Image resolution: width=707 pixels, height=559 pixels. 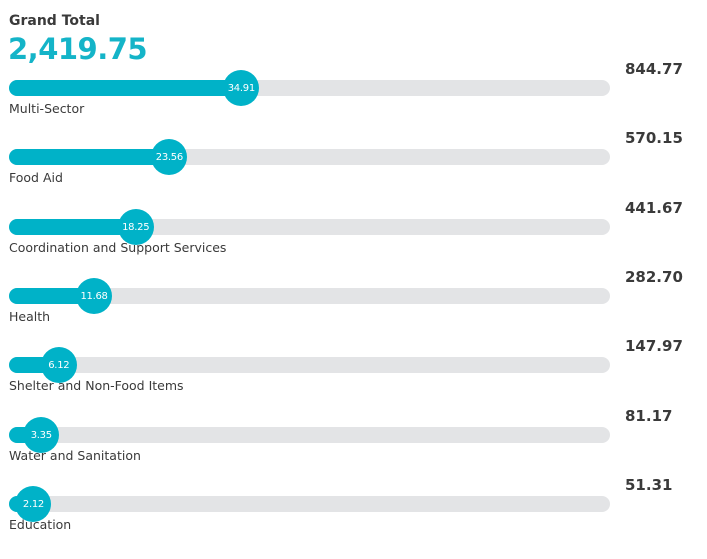 I want to click on category-label: Shelter and Non-Food Items, so click(x=96, y=385).